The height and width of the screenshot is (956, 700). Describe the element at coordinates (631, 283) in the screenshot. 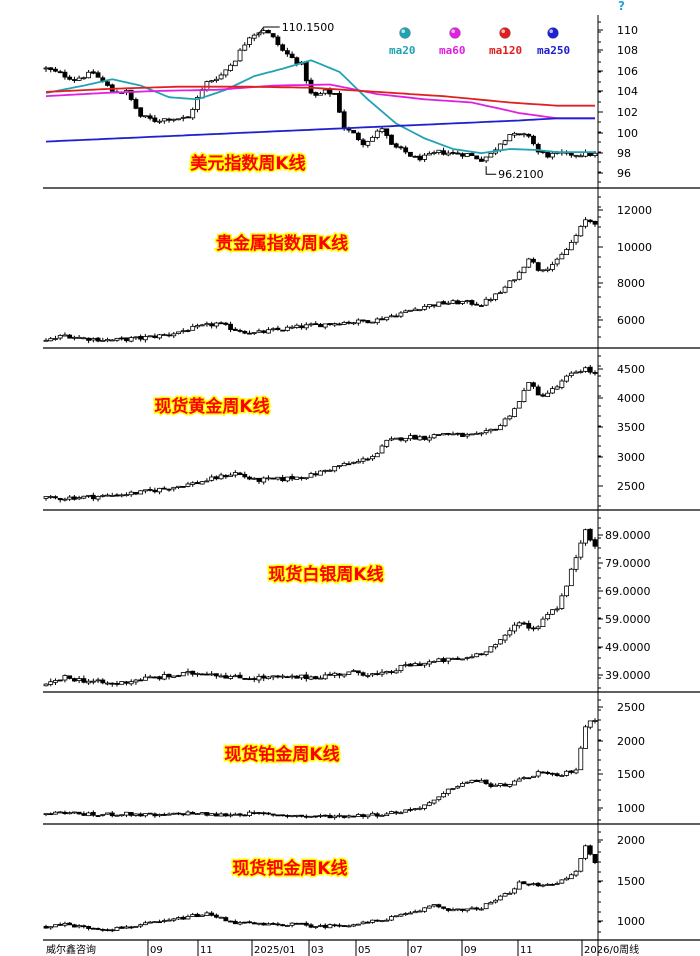

I see `y-tick-label: 8000` at that location.